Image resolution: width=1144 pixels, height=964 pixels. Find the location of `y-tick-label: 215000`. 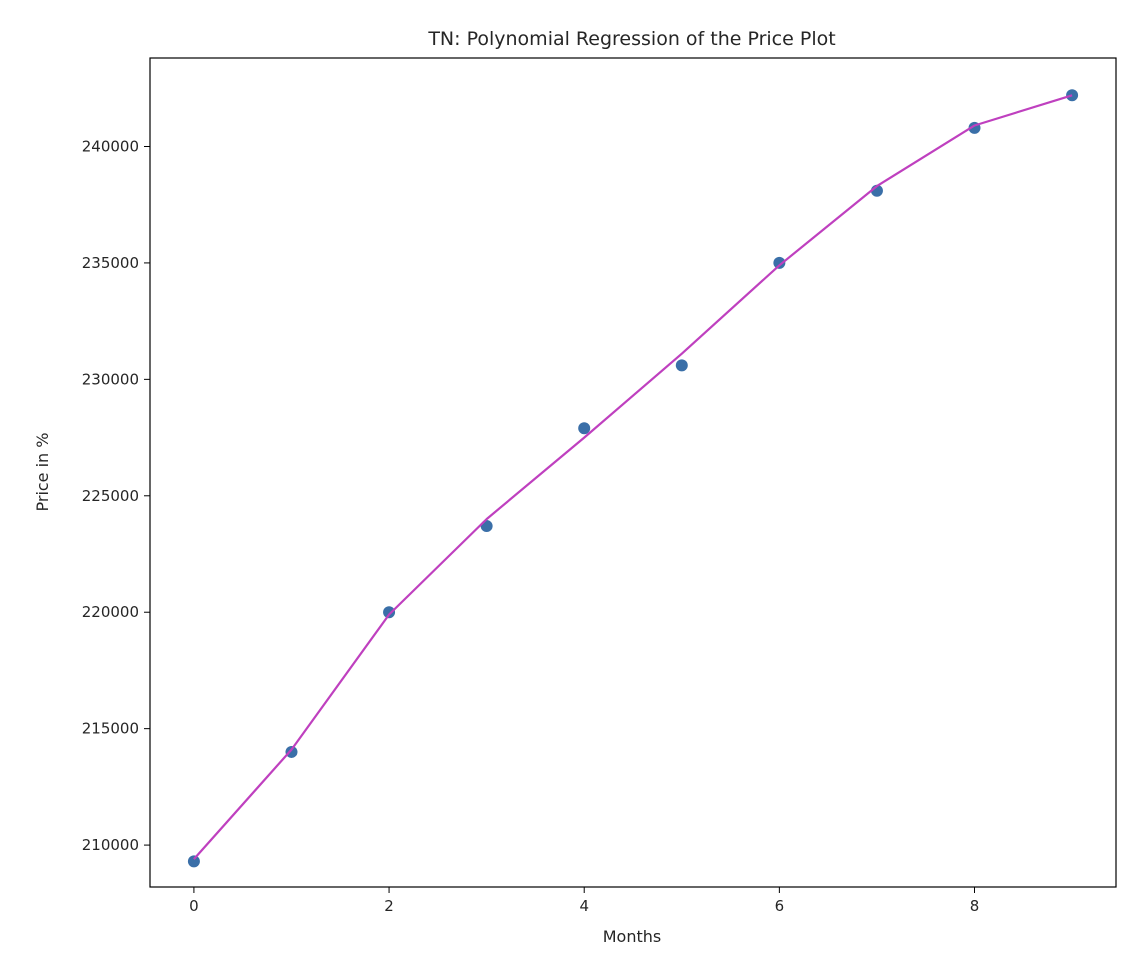

y-tick-label: 215000 is located at coordinates (110, 729).